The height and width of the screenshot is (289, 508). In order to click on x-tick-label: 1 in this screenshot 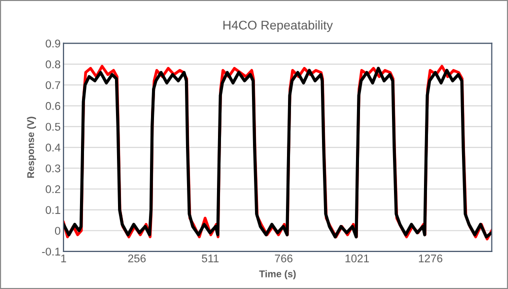, I will do `click(63, 258)`.